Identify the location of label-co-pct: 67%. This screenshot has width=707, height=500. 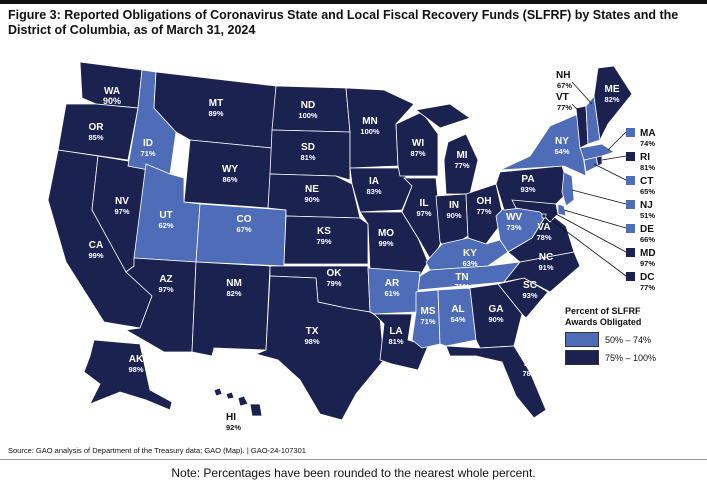
(243, 229).